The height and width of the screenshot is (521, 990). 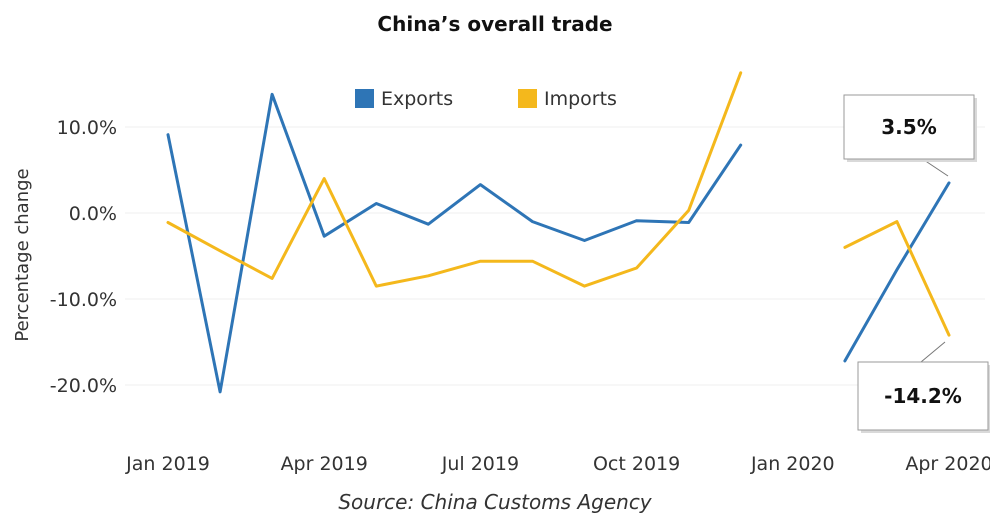 I want to click on exports-legend-swatch, so click(x=364, y=98).